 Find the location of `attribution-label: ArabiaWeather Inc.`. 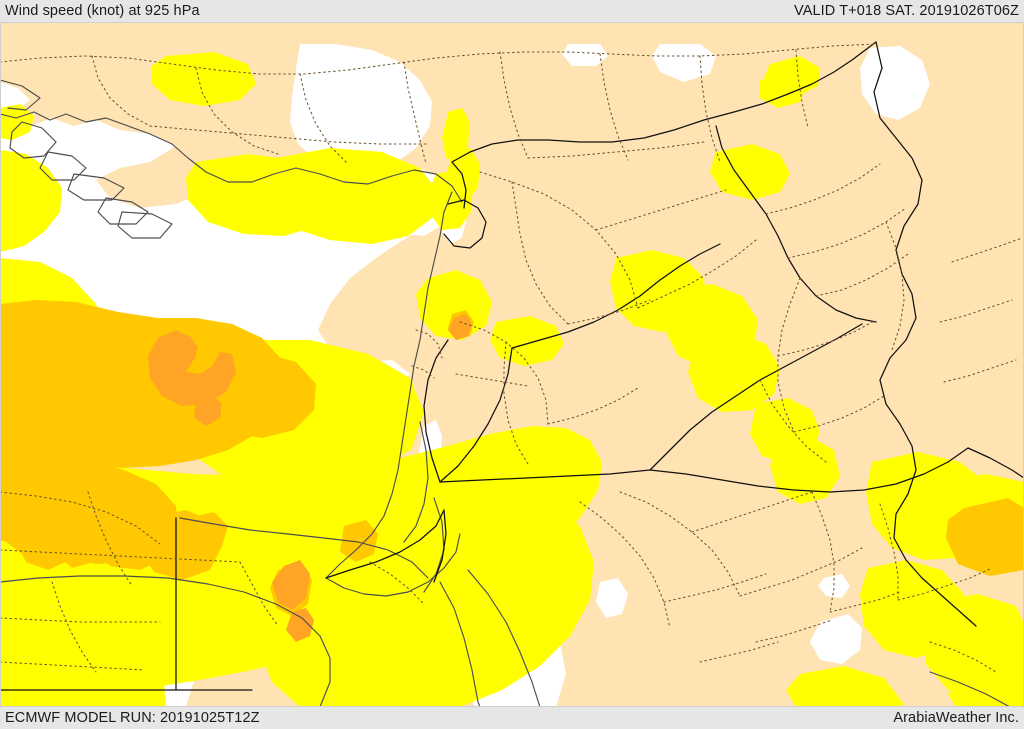

attribution-label: ArabiaWeather Inc. is located at coordinates (956, 718).